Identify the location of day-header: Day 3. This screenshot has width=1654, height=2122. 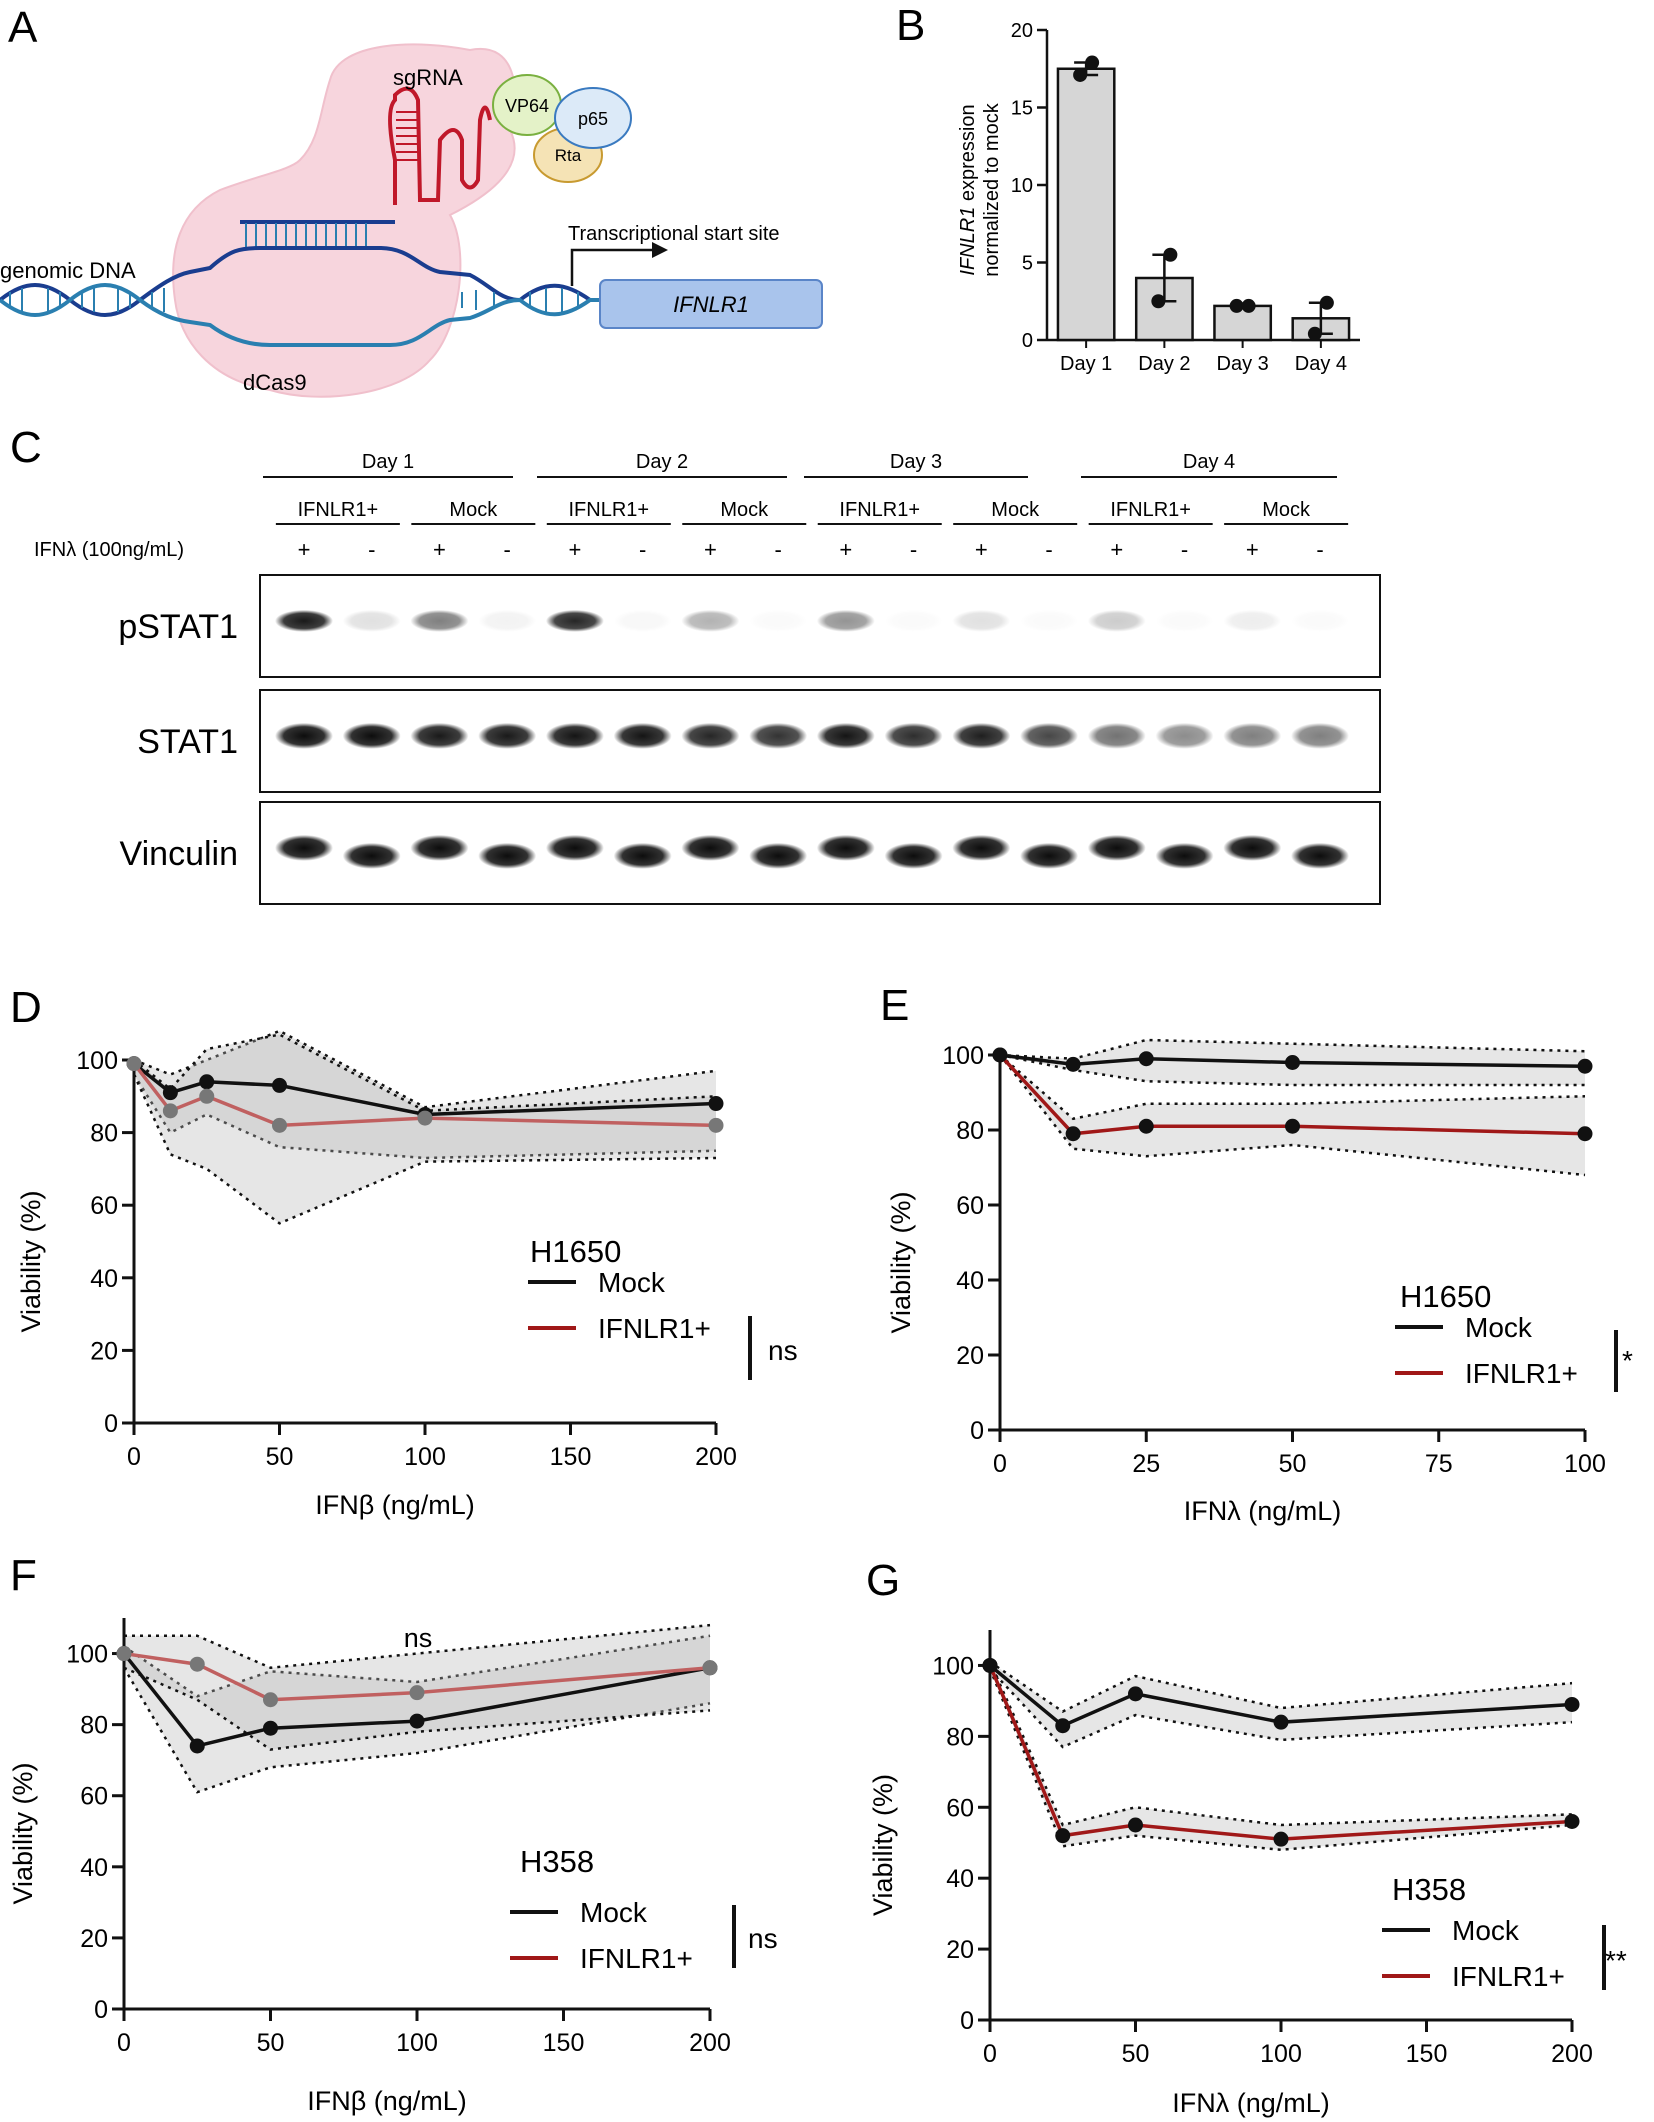
(916, 462).